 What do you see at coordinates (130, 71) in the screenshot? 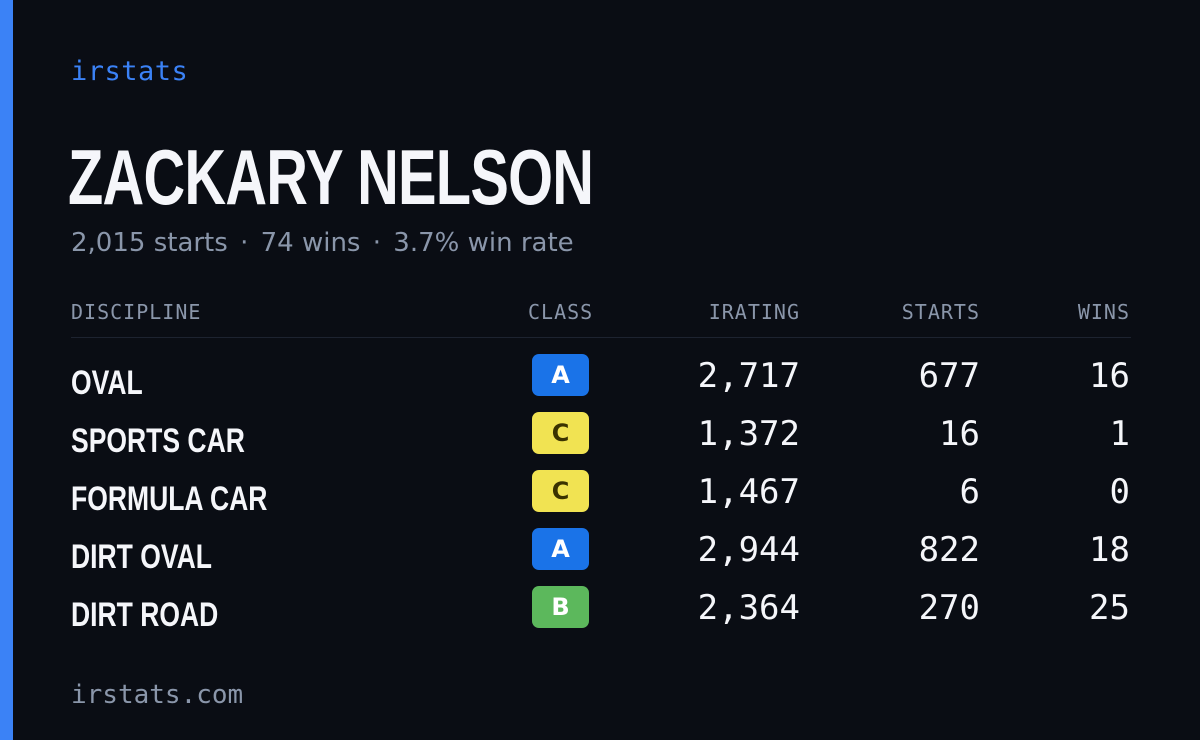
I see `brand-logo-text: irstats` at bounding box center [130, 71].